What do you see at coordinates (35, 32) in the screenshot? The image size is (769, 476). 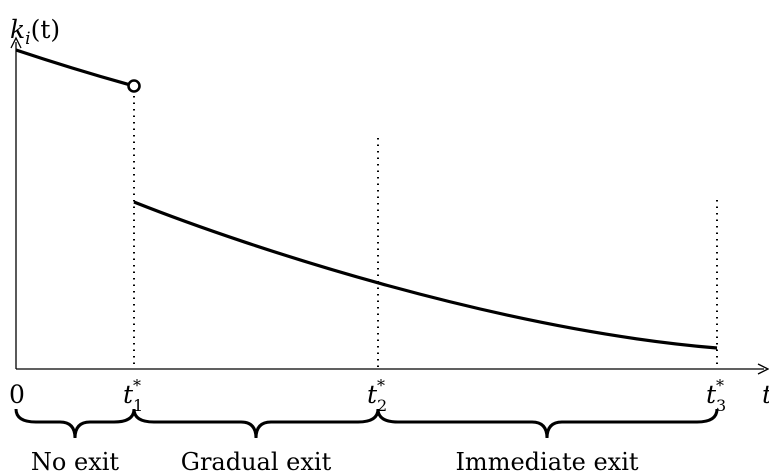 I see `y-axis-label: ki(t)` at bounding box center [35, 32].